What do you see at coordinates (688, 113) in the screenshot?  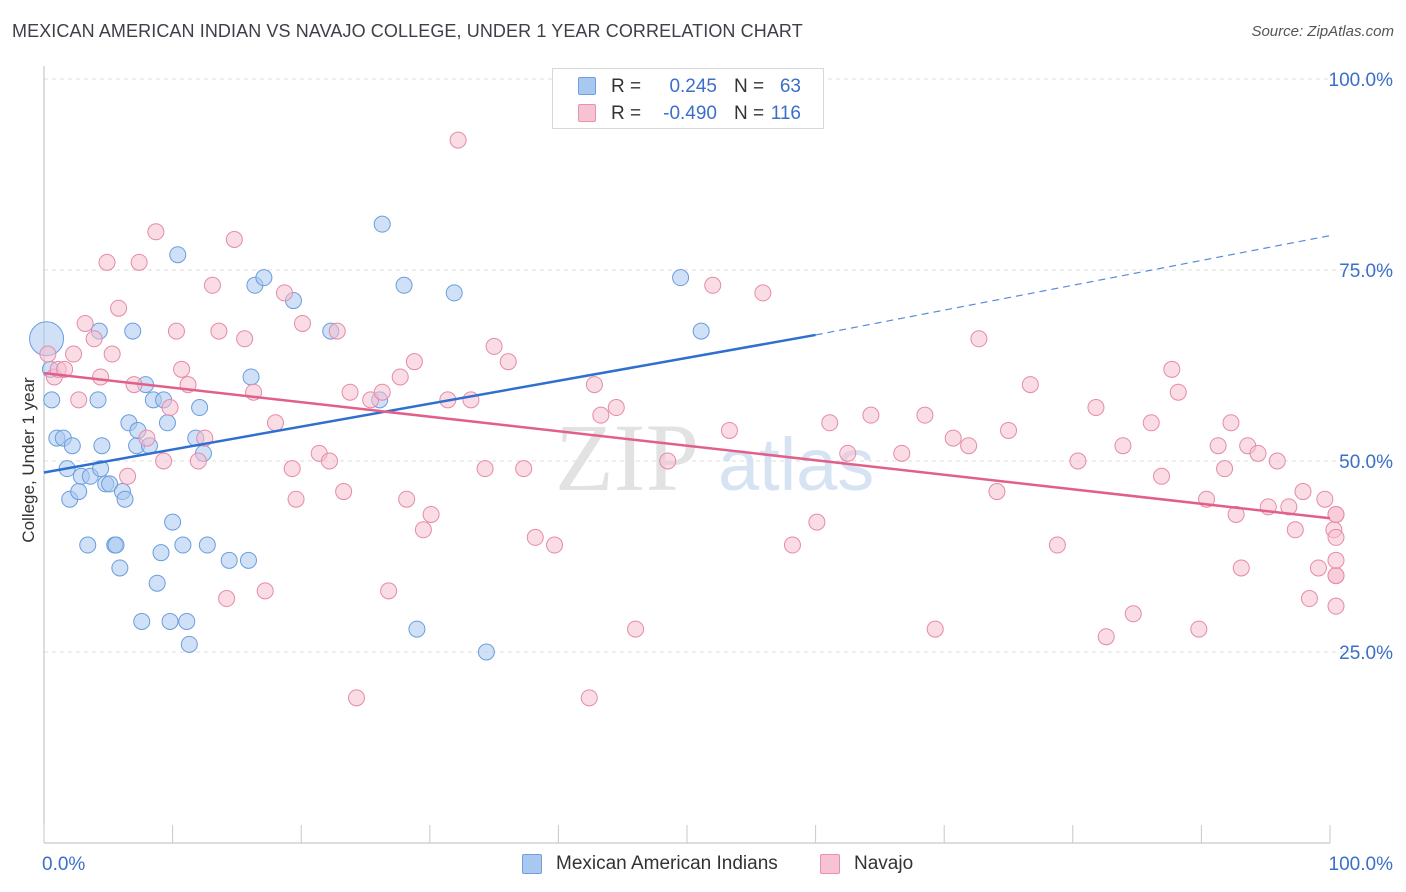 I see `stats-row-navajo: R = -0.490 N = 116` at bounding box center [688, 113].